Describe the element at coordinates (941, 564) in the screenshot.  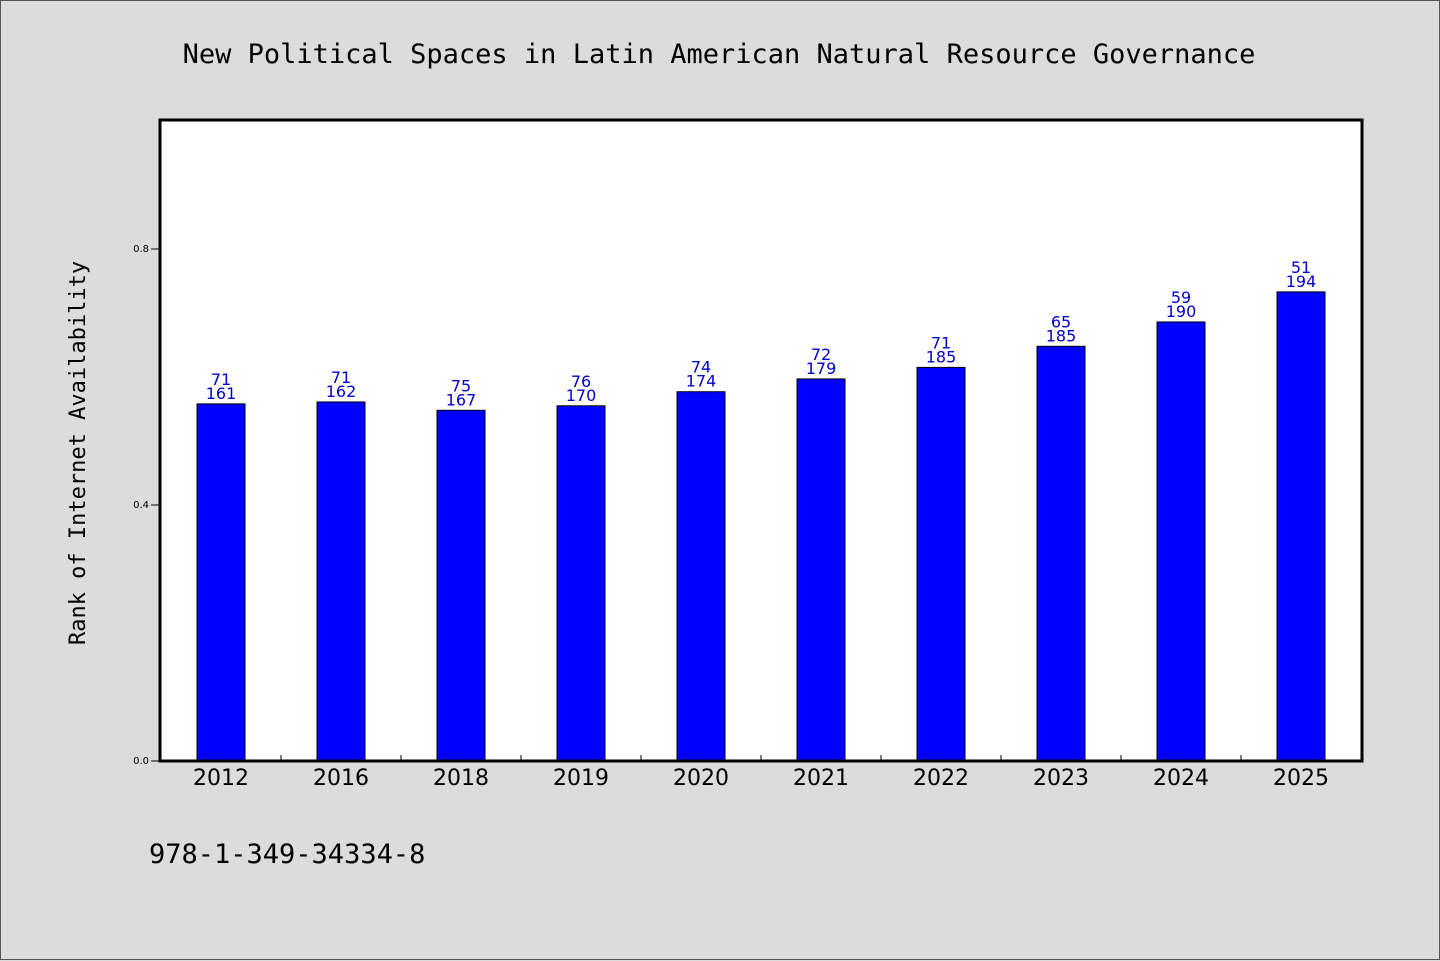
I see `bar-2022` at that location.